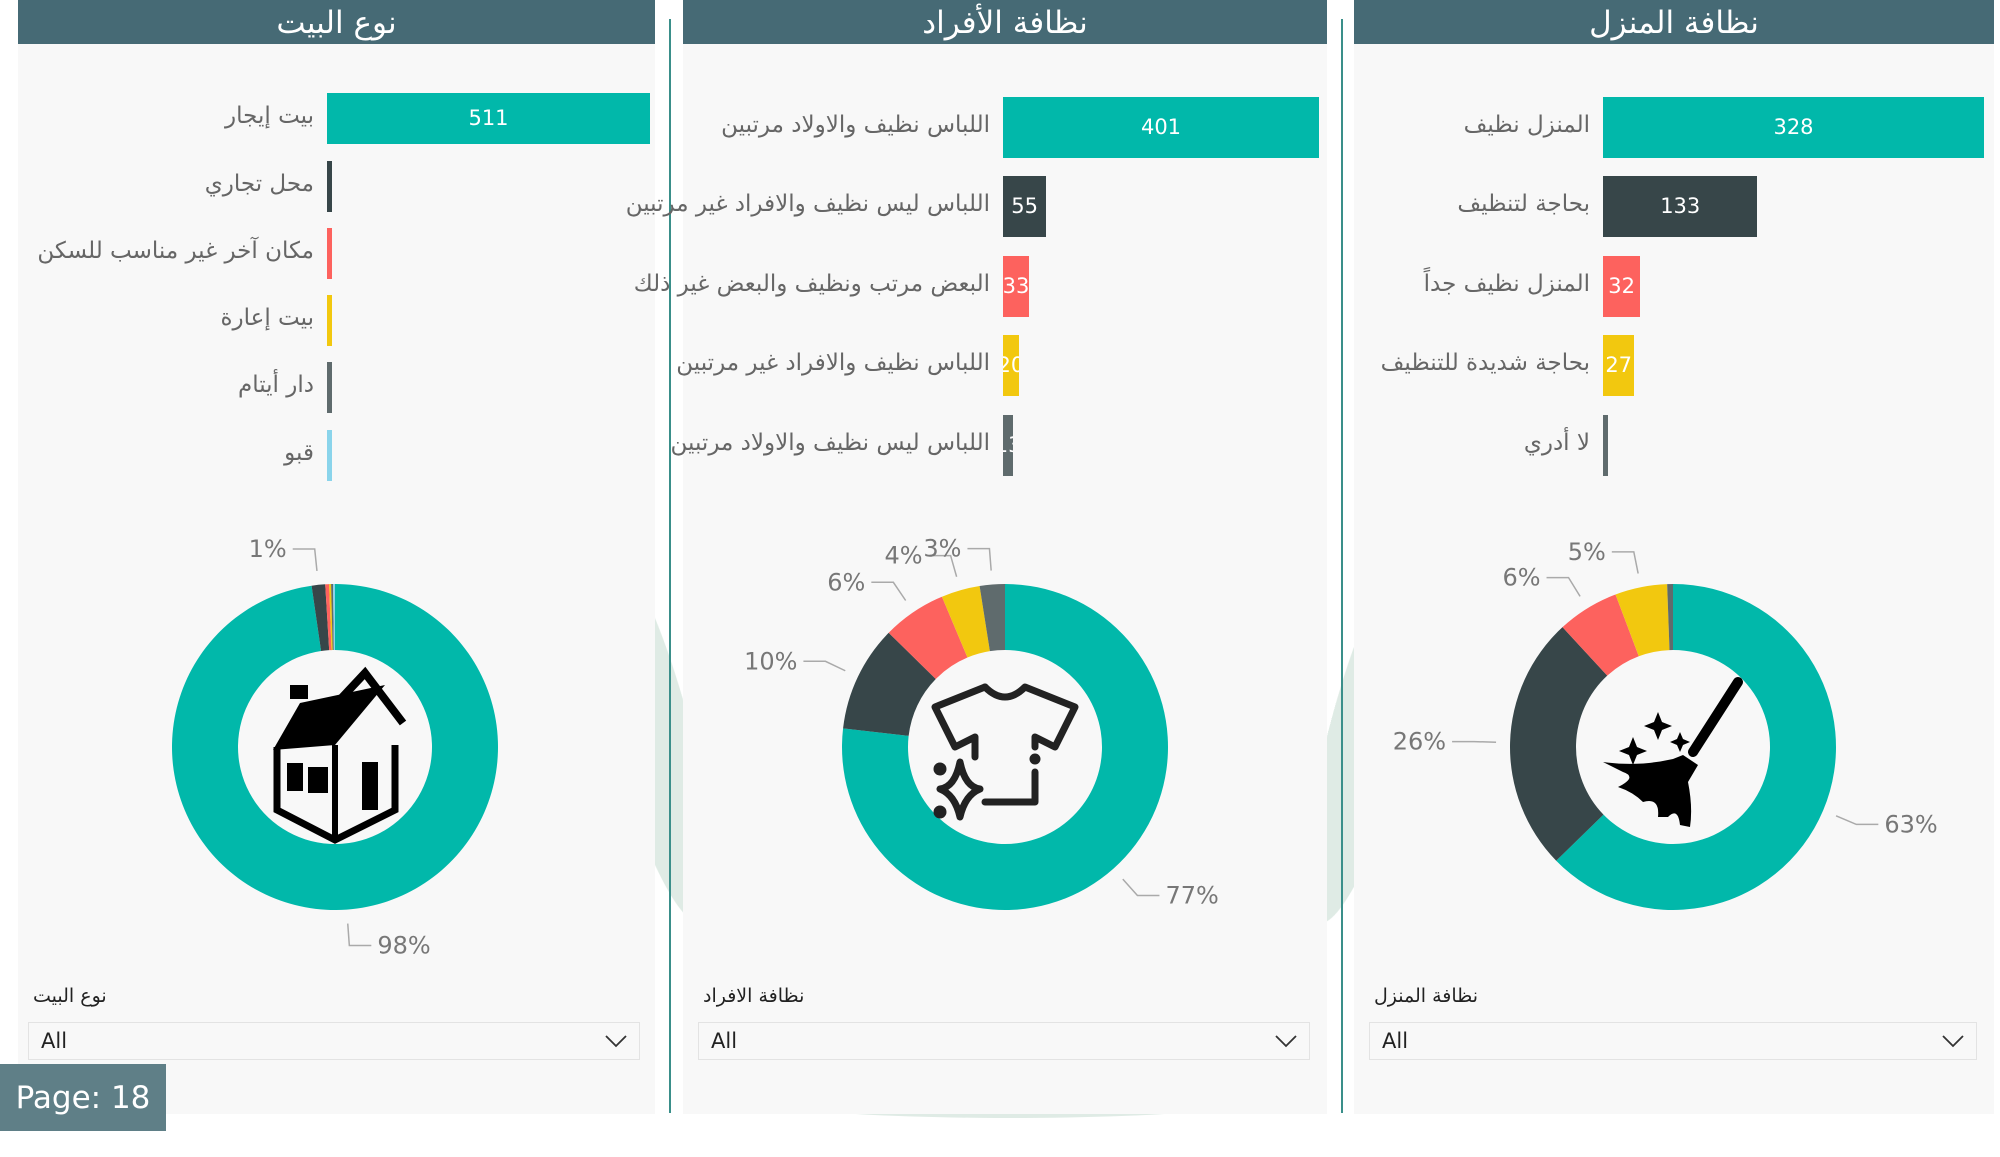  I want to click on donut-chart: 77% 10% 6% 4% 3%, so click(981, 722).